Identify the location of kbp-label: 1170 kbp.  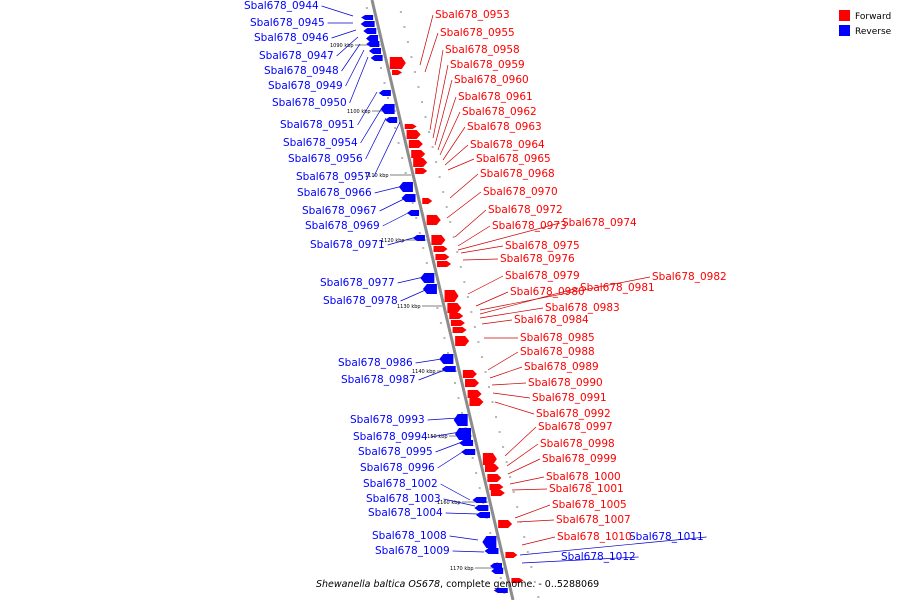
(462, 569).